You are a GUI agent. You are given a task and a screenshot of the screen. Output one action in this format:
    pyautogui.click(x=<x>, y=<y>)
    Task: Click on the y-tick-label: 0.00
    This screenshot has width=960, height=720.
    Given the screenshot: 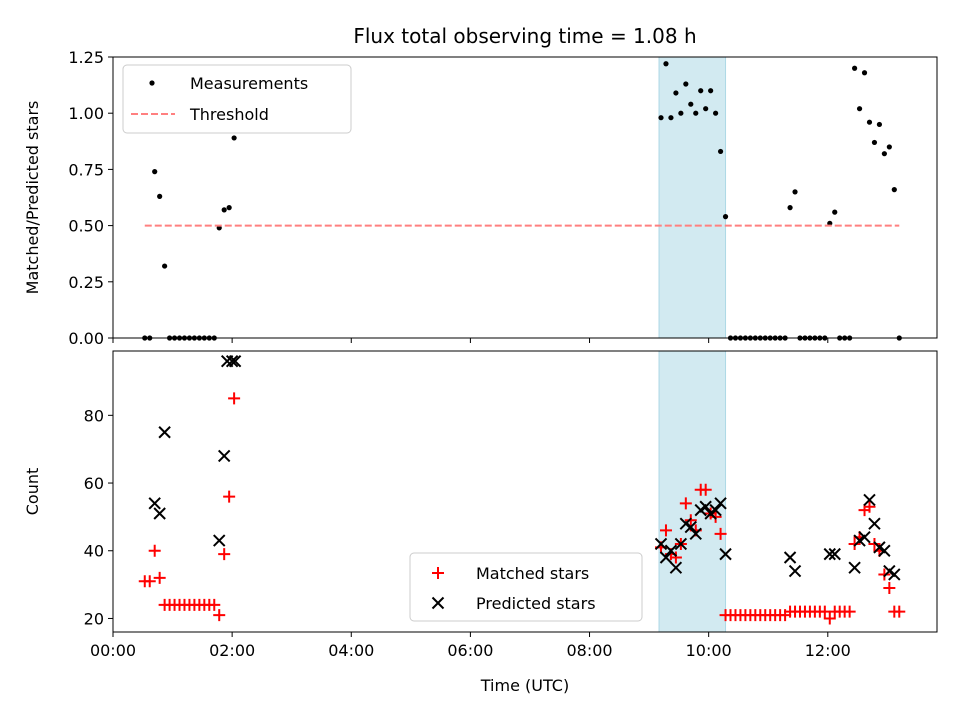 What is the action you would take?
    pyautogui.click(x=86, y=338)
    